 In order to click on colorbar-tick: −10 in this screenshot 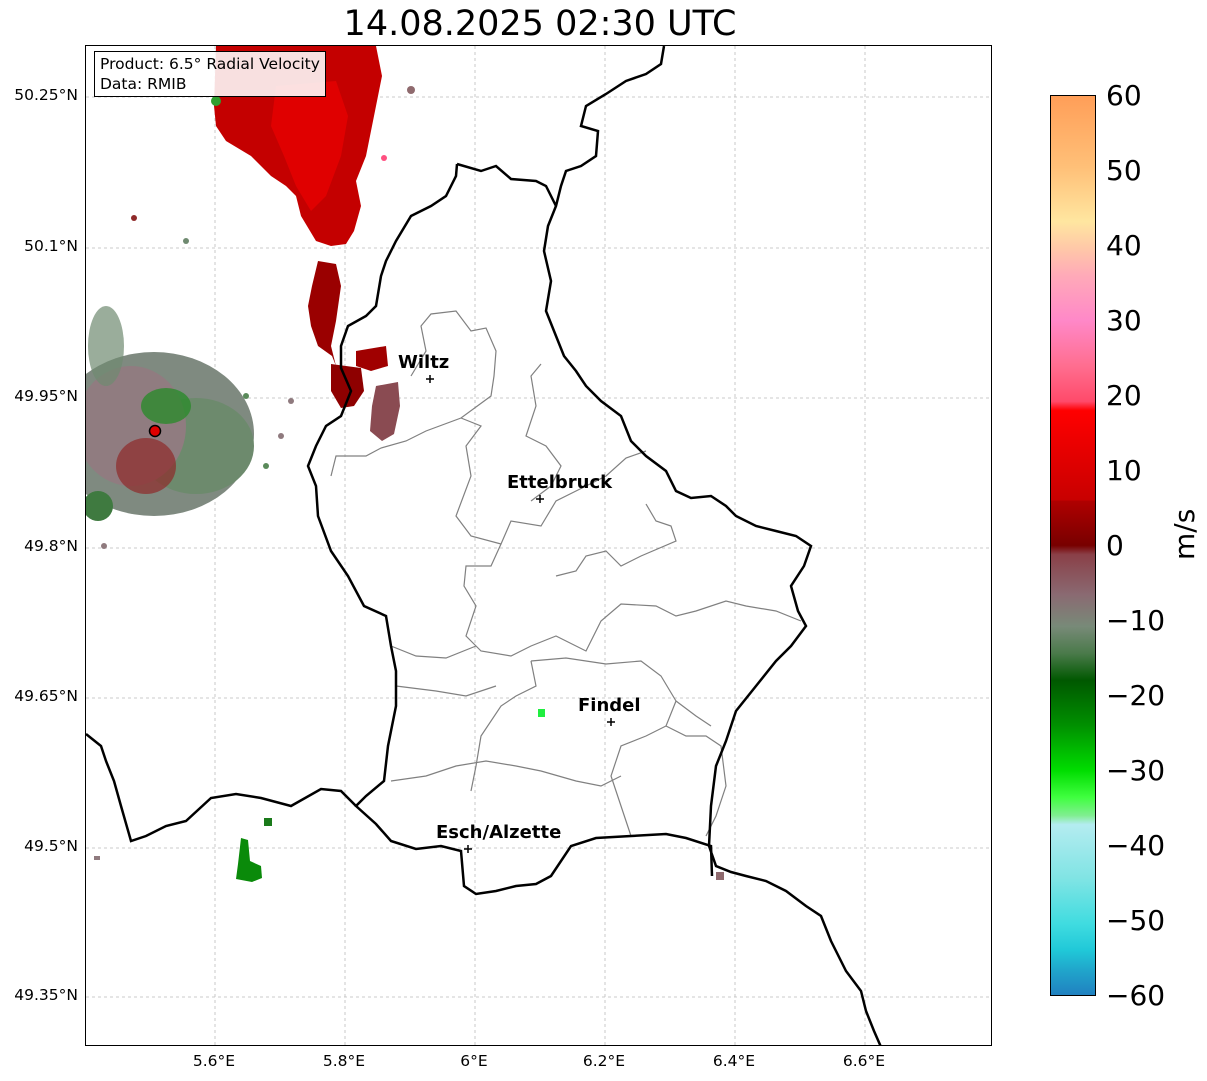, I will do `click(1136, 620)`.